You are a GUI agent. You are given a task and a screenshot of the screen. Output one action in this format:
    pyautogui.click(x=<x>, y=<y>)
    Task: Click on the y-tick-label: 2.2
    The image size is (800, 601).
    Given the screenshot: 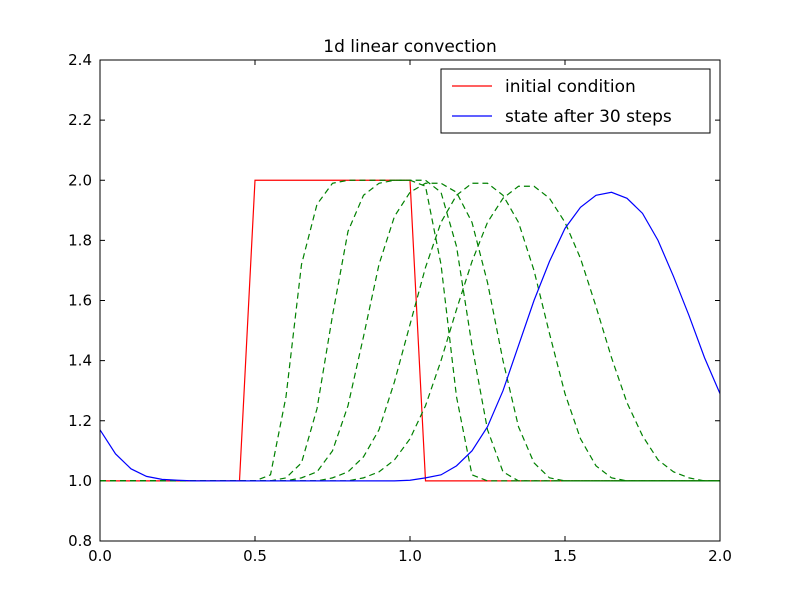 What is the action you would take?
    pyautogui.click(x=80, y=120)
    